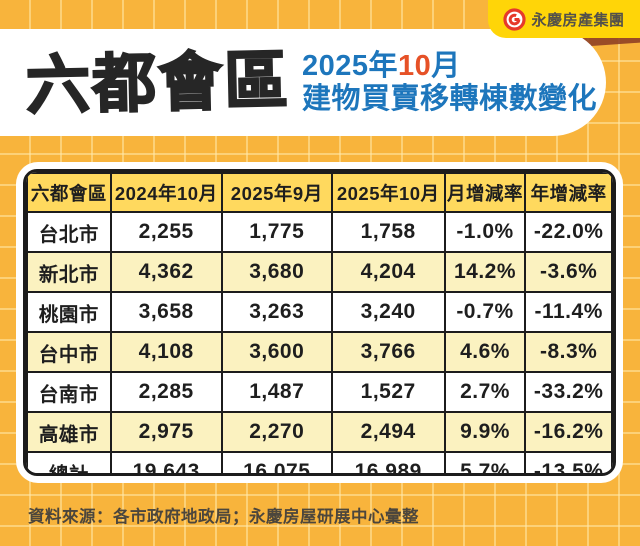  I want to click on cell-value: 3,600, so click(276, 352).